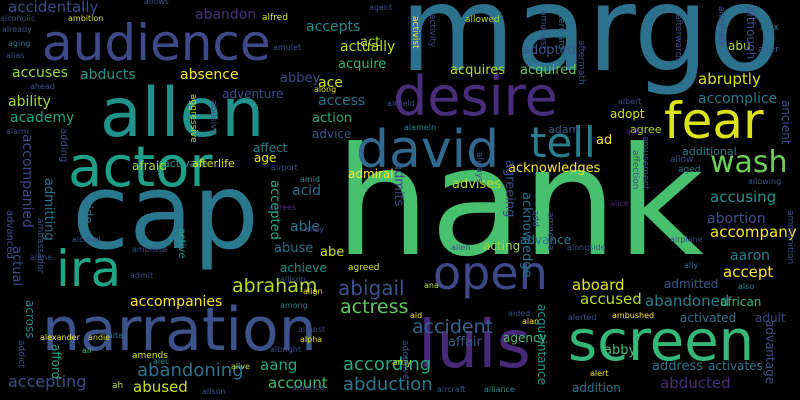 The image size is (800, 400). Describe the element at coordinates (165, 212) in the screenshot. I see `word: cap` at that location.